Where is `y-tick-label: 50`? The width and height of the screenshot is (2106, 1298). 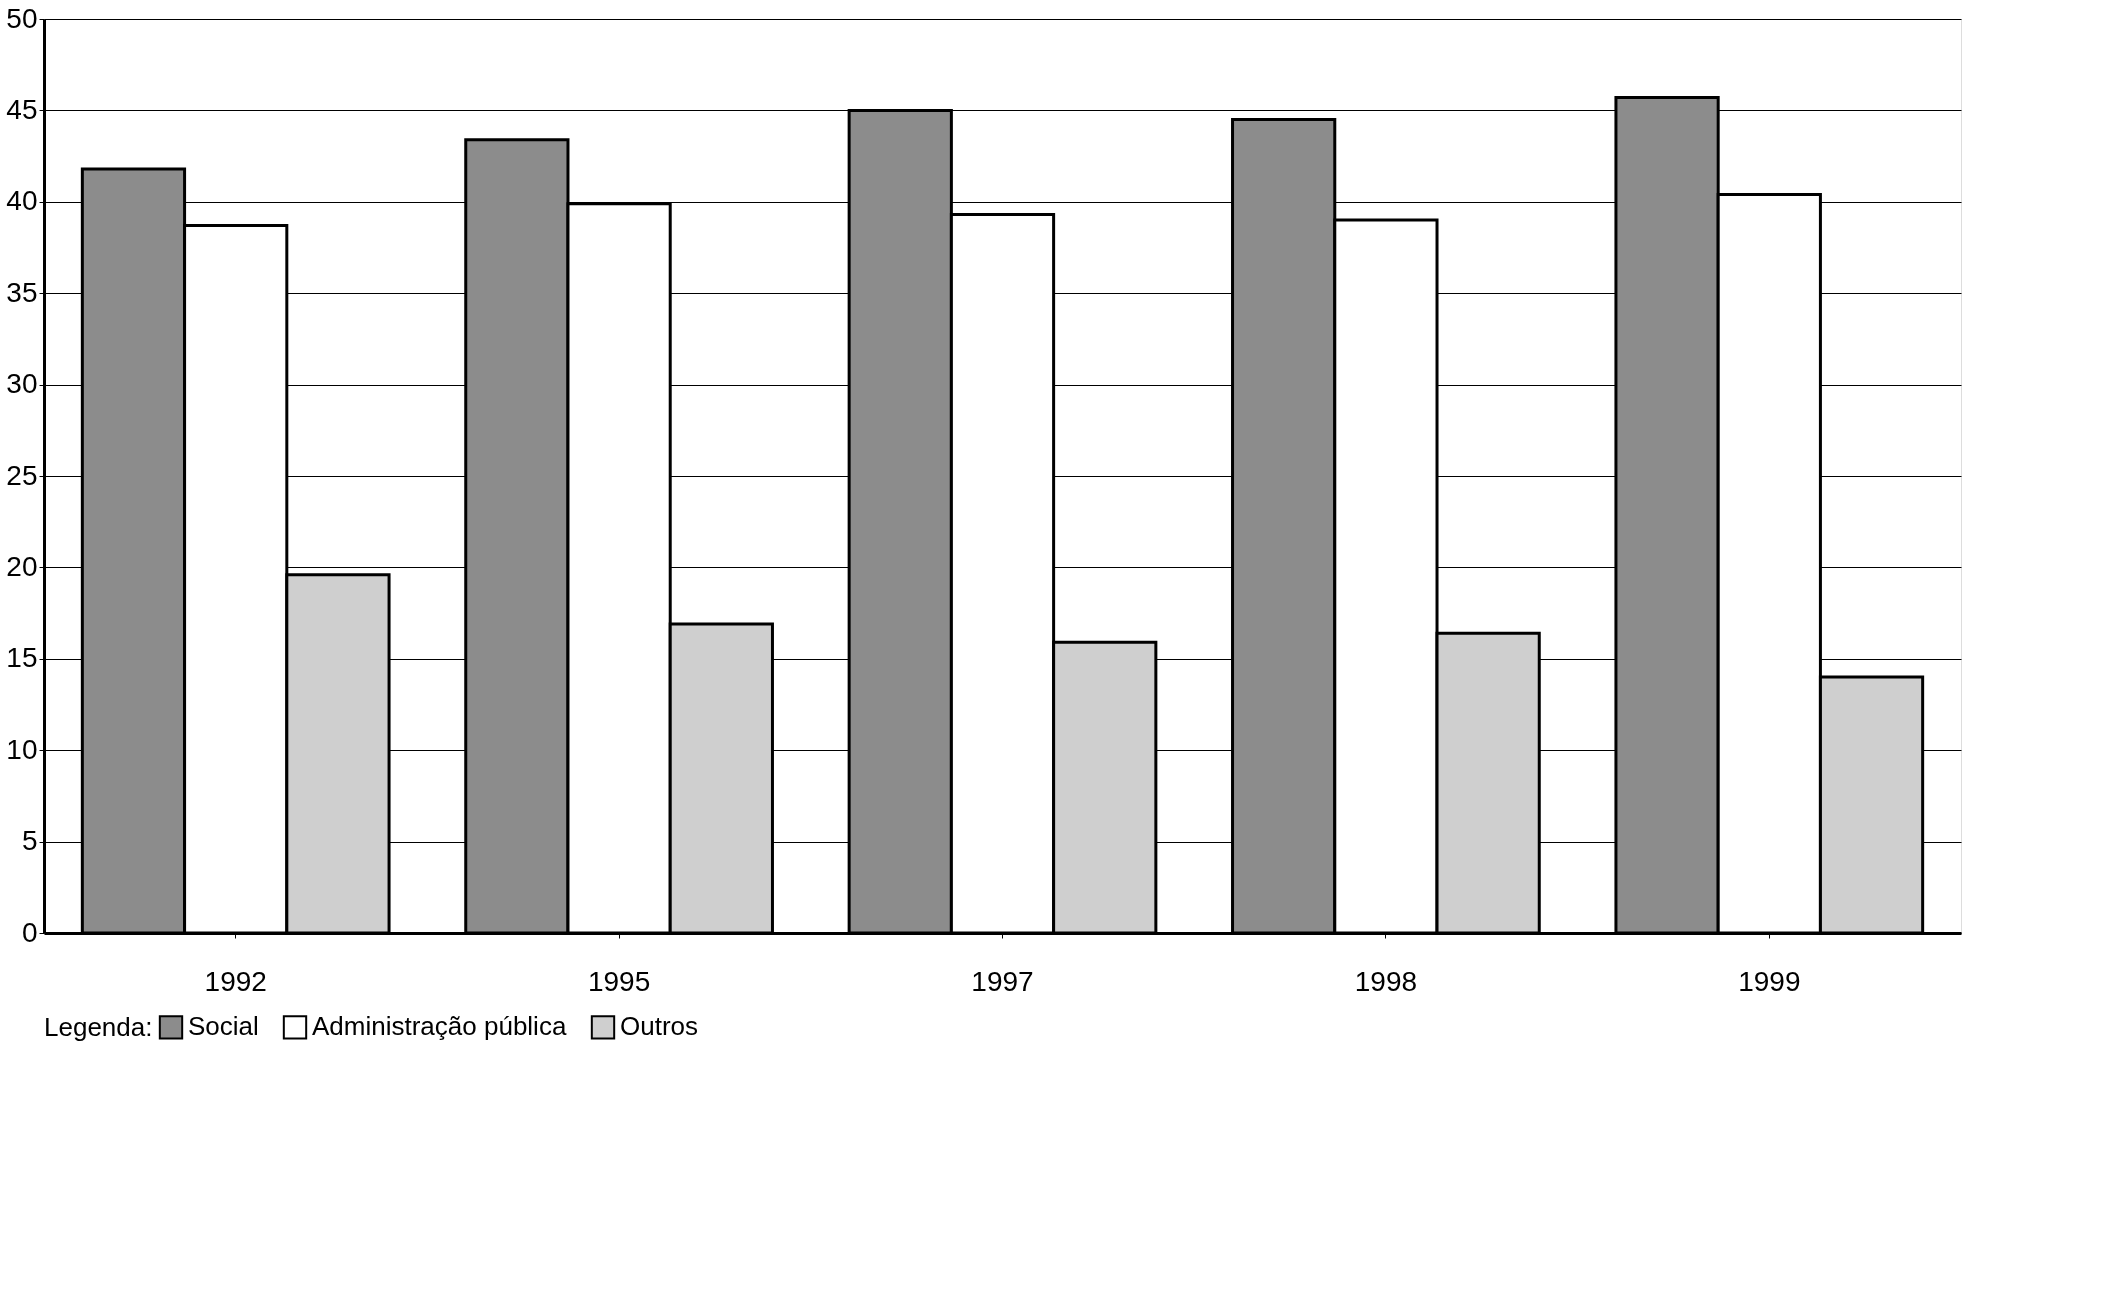
y-tick-label: 50 is located at coordinates (22, 18).